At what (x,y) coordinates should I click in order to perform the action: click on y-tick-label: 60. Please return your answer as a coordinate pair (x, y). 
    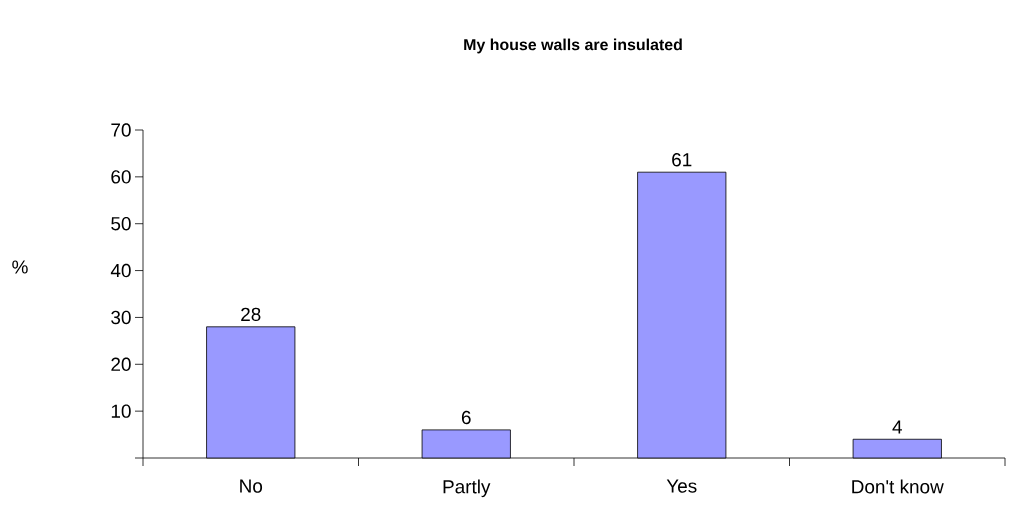
    Looking at the image, I should click on (121, 177).